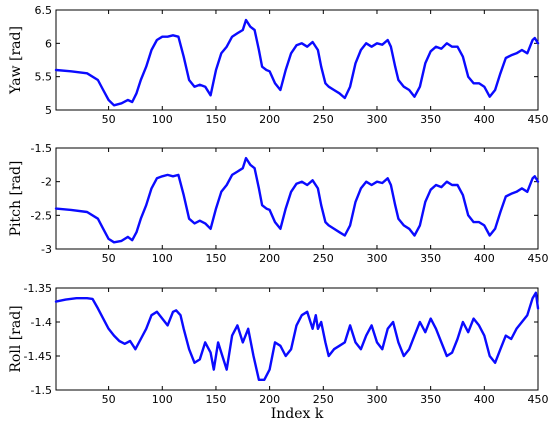 The height and width of the screenshot is (422, 550). Describe the element at coordinates (38, 288) in the screenshot. I see `y-tick-label: -1.35` at that location.